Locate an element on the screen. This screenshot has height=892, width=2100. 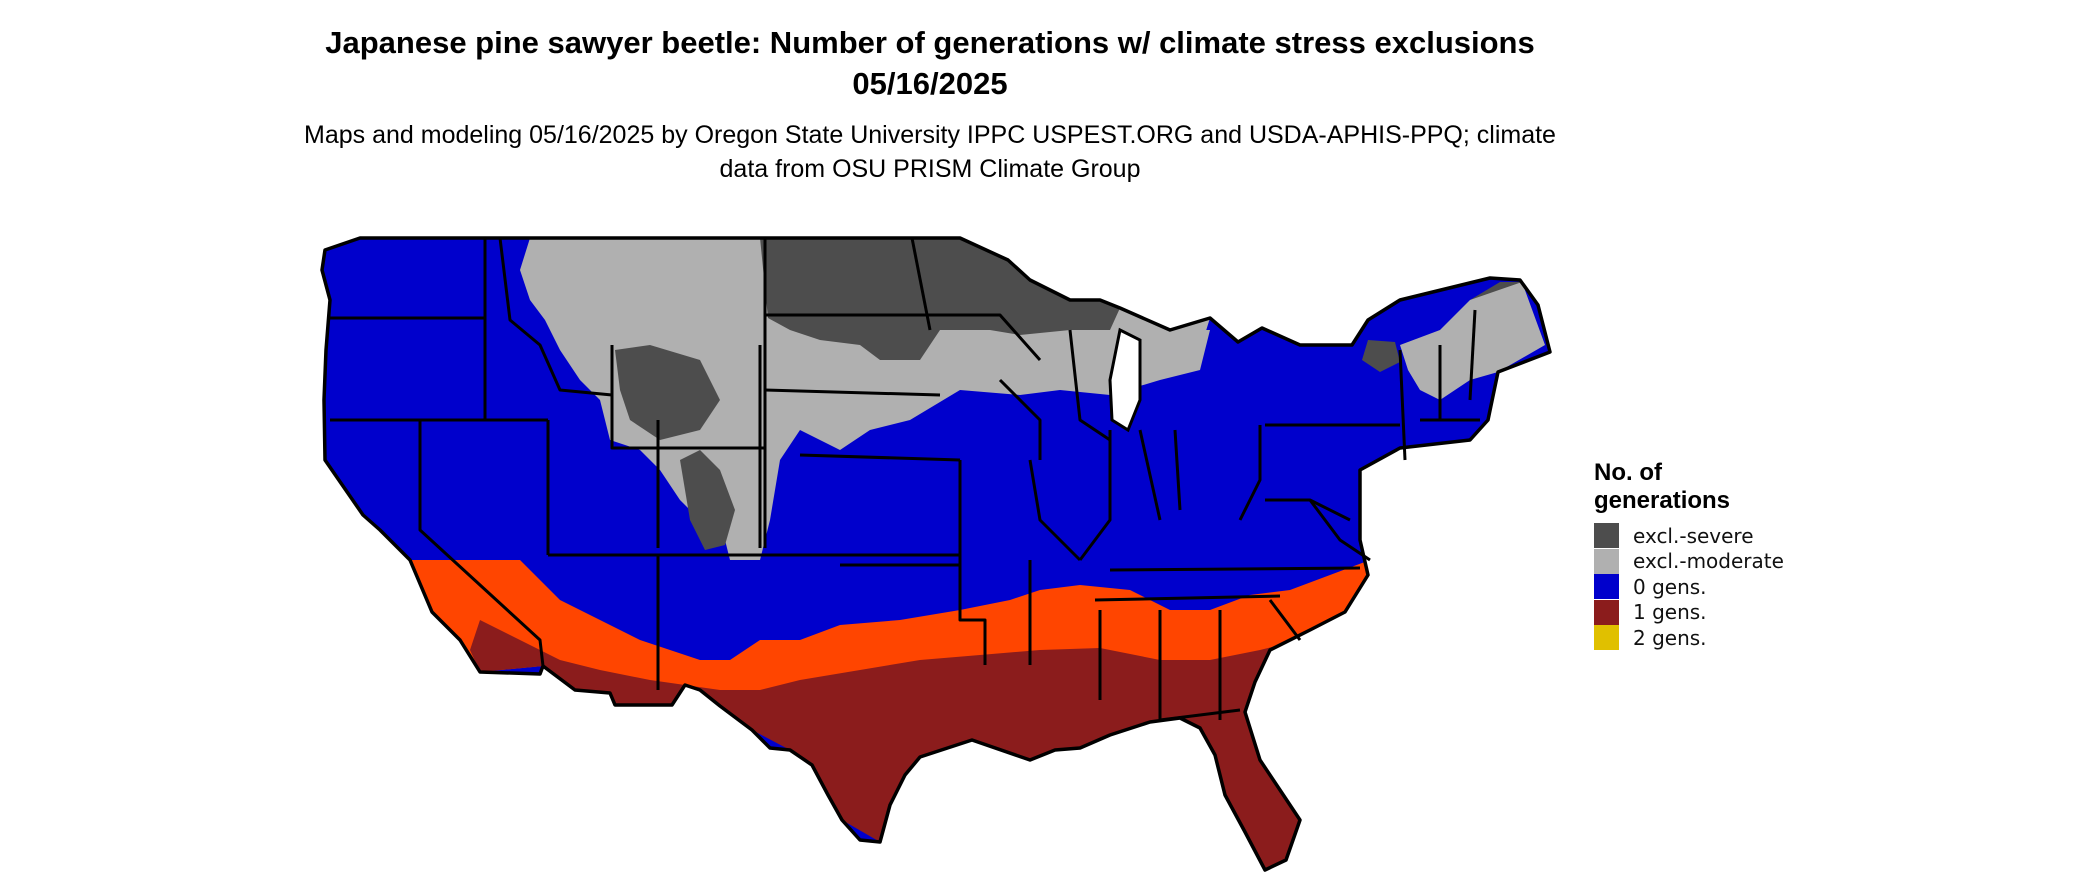
legend-label: excl.-severe is located at coordinates (1693, 535).